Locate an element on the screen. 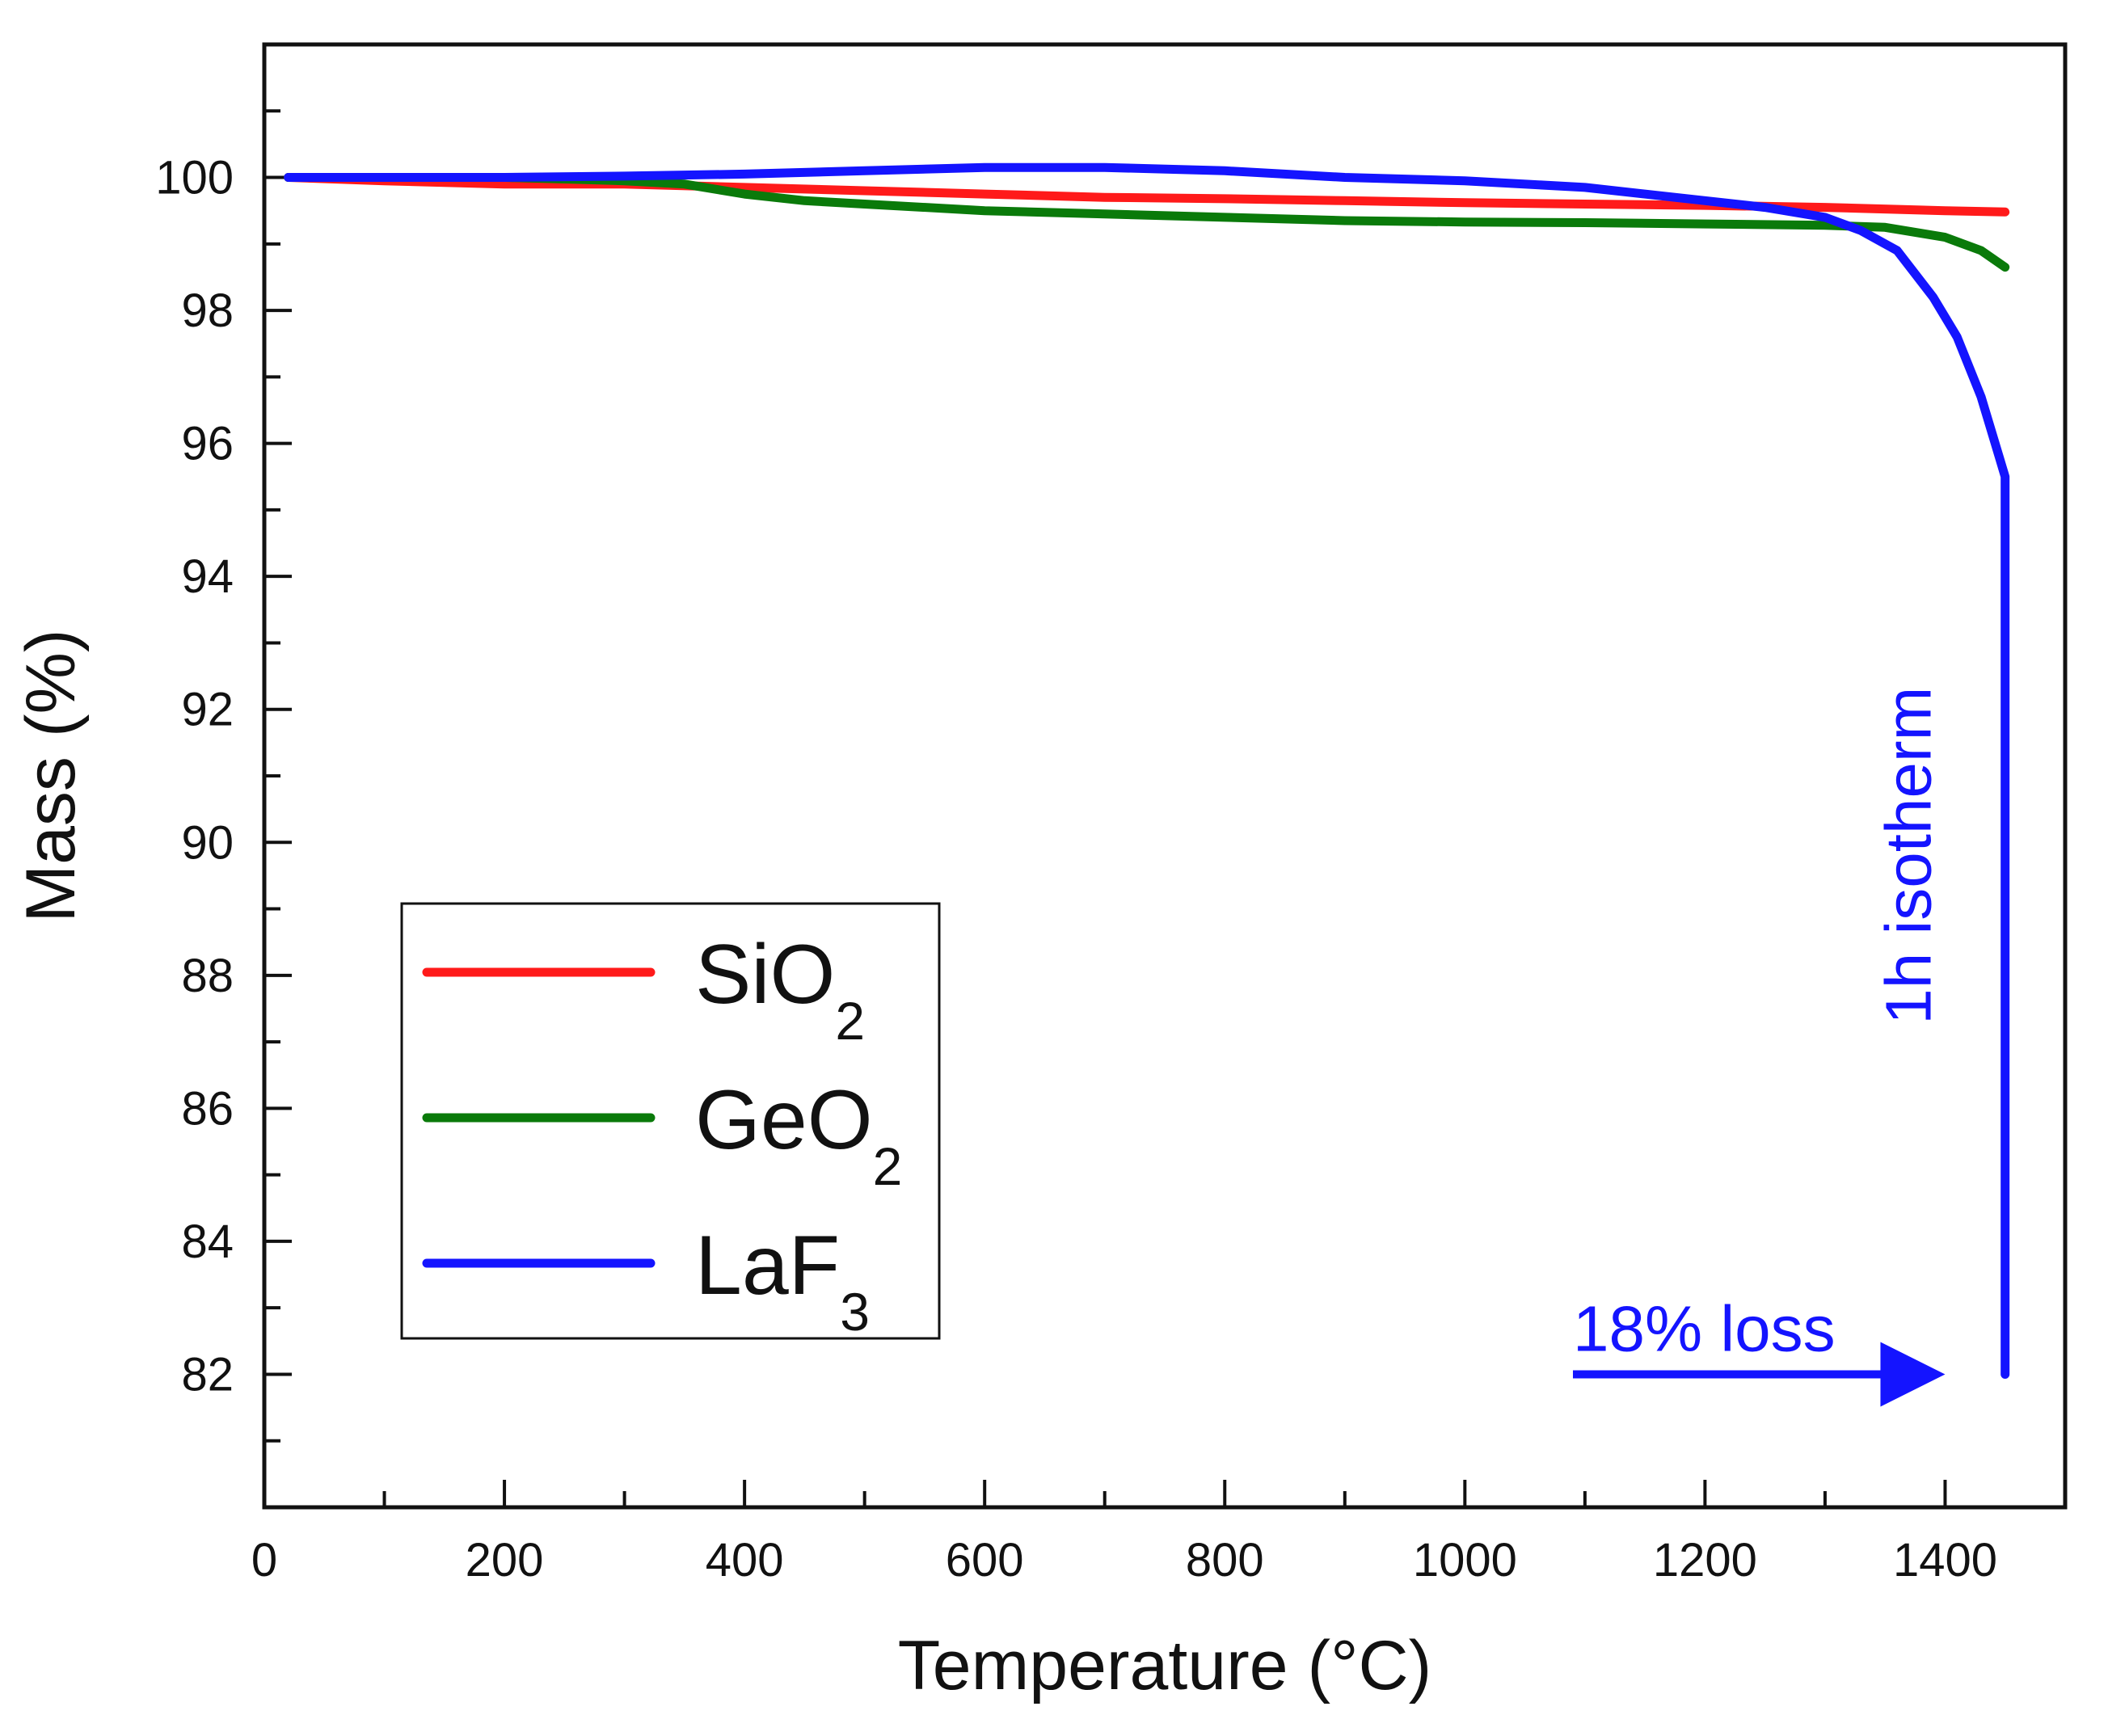  y-axis-ticks: 82 84 86 88 90 92 94 96 98 100 is located at coordinates (224, 776).